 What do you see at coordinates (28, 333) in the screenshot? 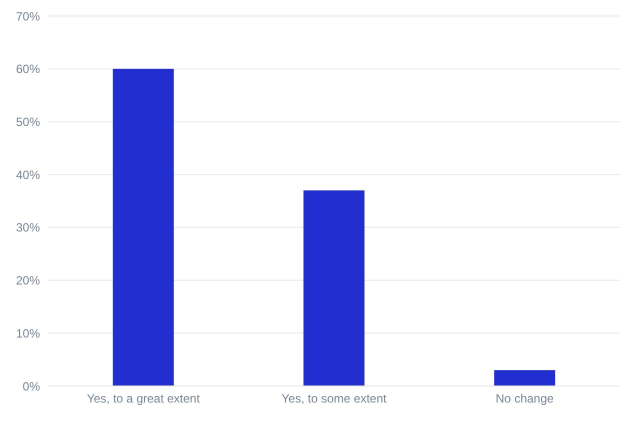
I see `y-tick-label: 10%` at bounding box center [28, 333].